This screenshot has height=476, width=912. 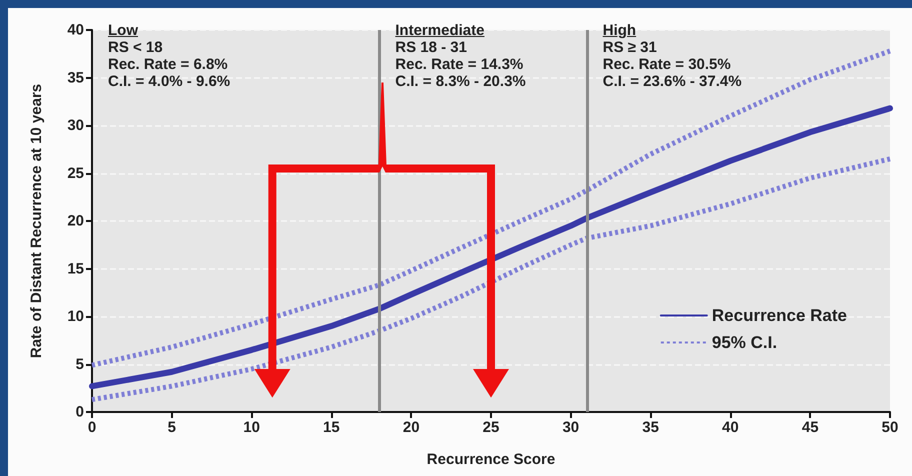 I want to click on annotation: Low RS < 18 Rec. Rate = 6.8% C.I. = 4.0% - 9.6%, so click(x=169, y=56).